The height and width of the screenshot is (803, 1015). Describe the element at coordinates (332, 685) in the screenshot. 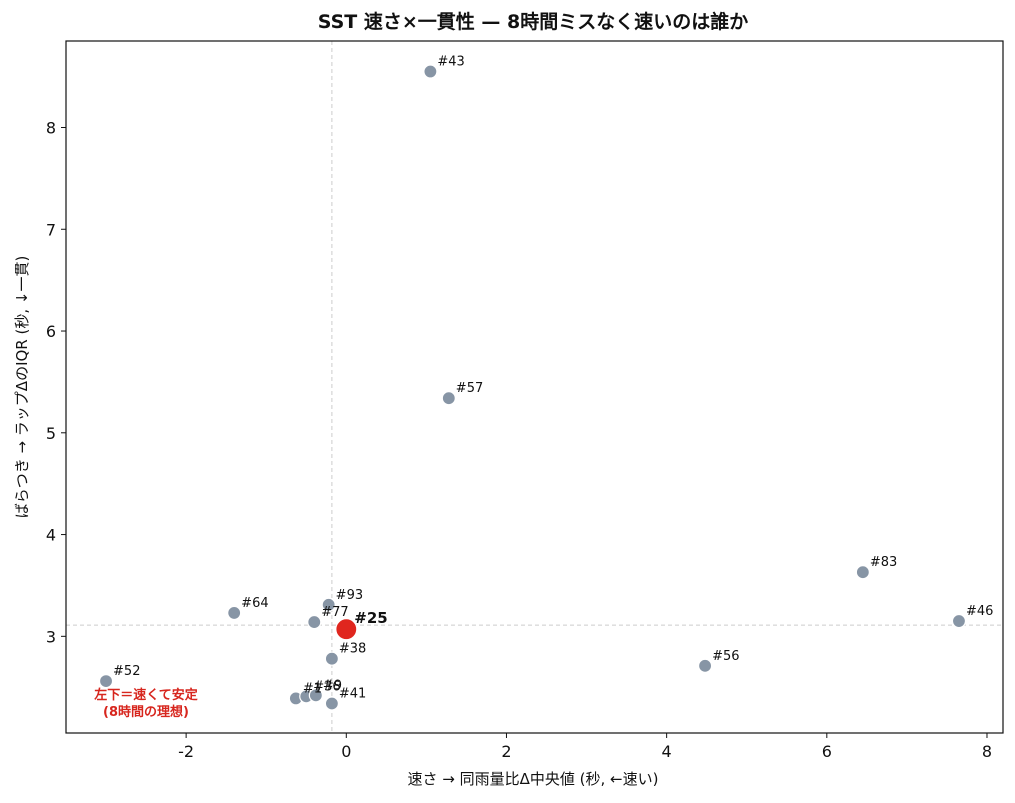

I see `point-label: #9` at that location.